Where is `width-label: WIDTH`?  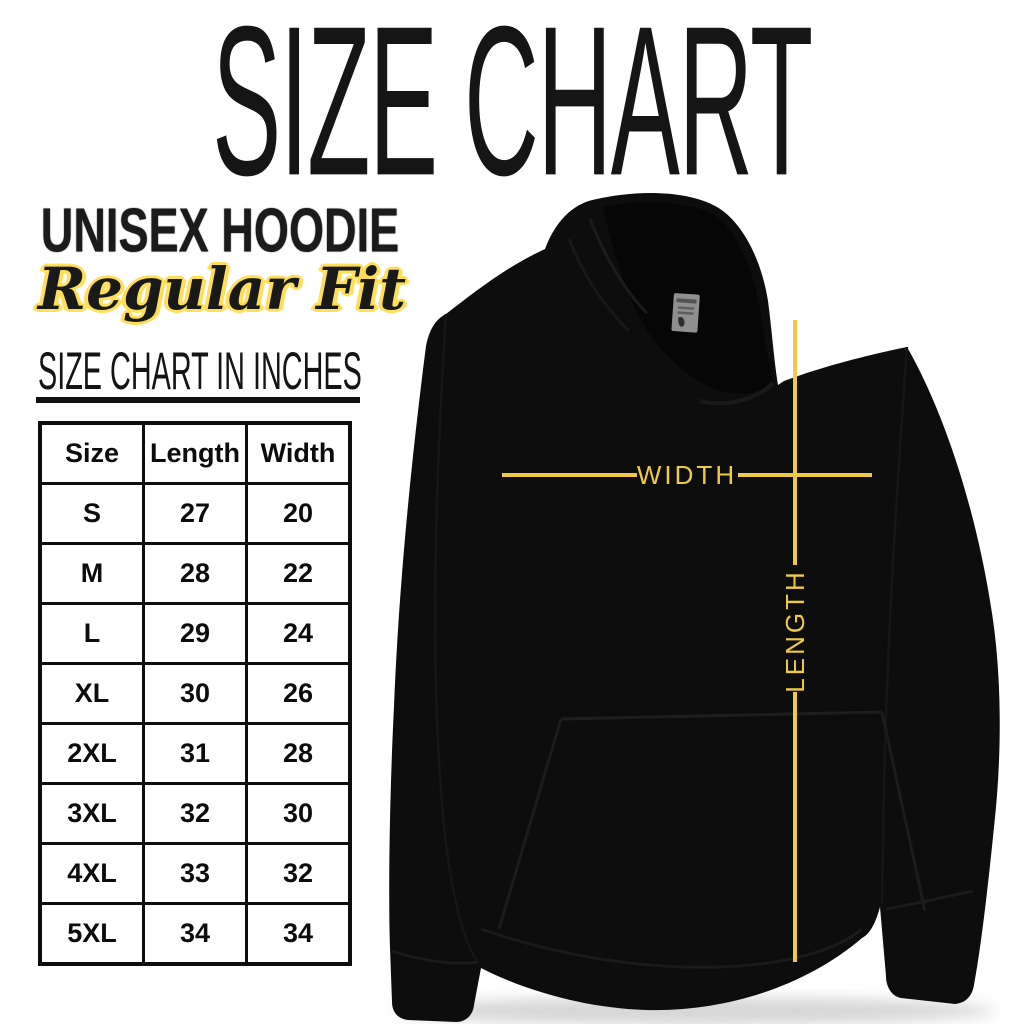
width-label: WIDTH is located at coordinates (687, 475).